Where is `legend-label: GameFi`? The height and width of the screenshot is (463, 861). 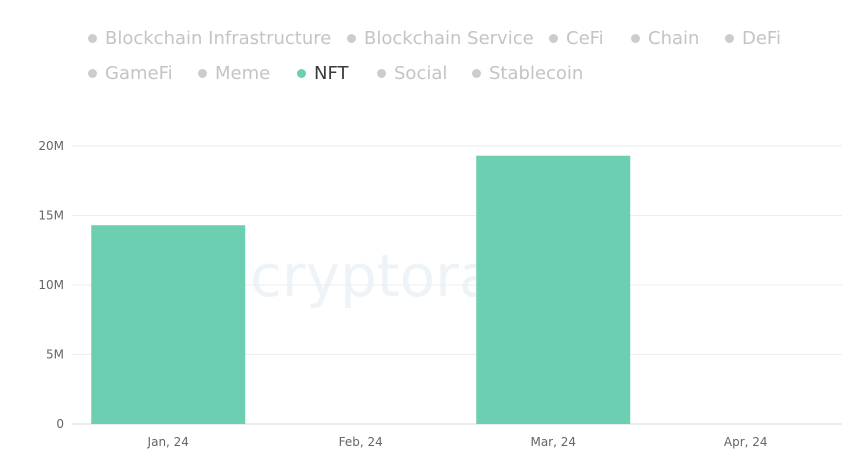 legend-label: GameFi is located at coordinates (139, 73).